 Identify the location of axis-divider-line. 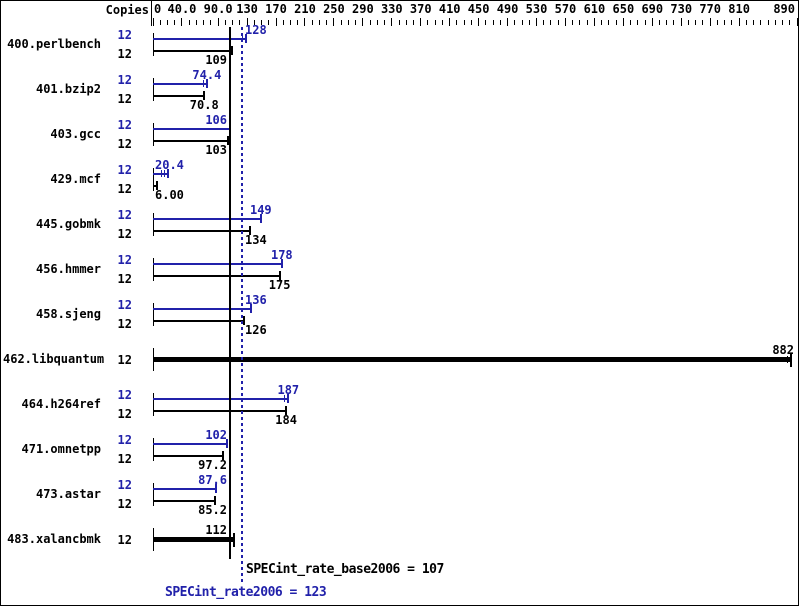
(151, 13).